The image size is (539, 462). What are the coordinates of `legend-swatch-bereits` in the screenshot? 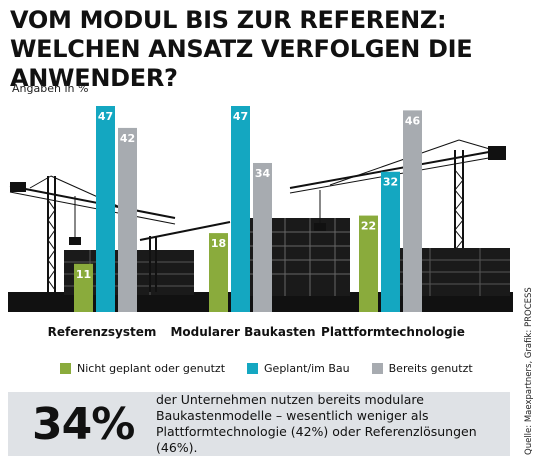 It's located at (377, 368).